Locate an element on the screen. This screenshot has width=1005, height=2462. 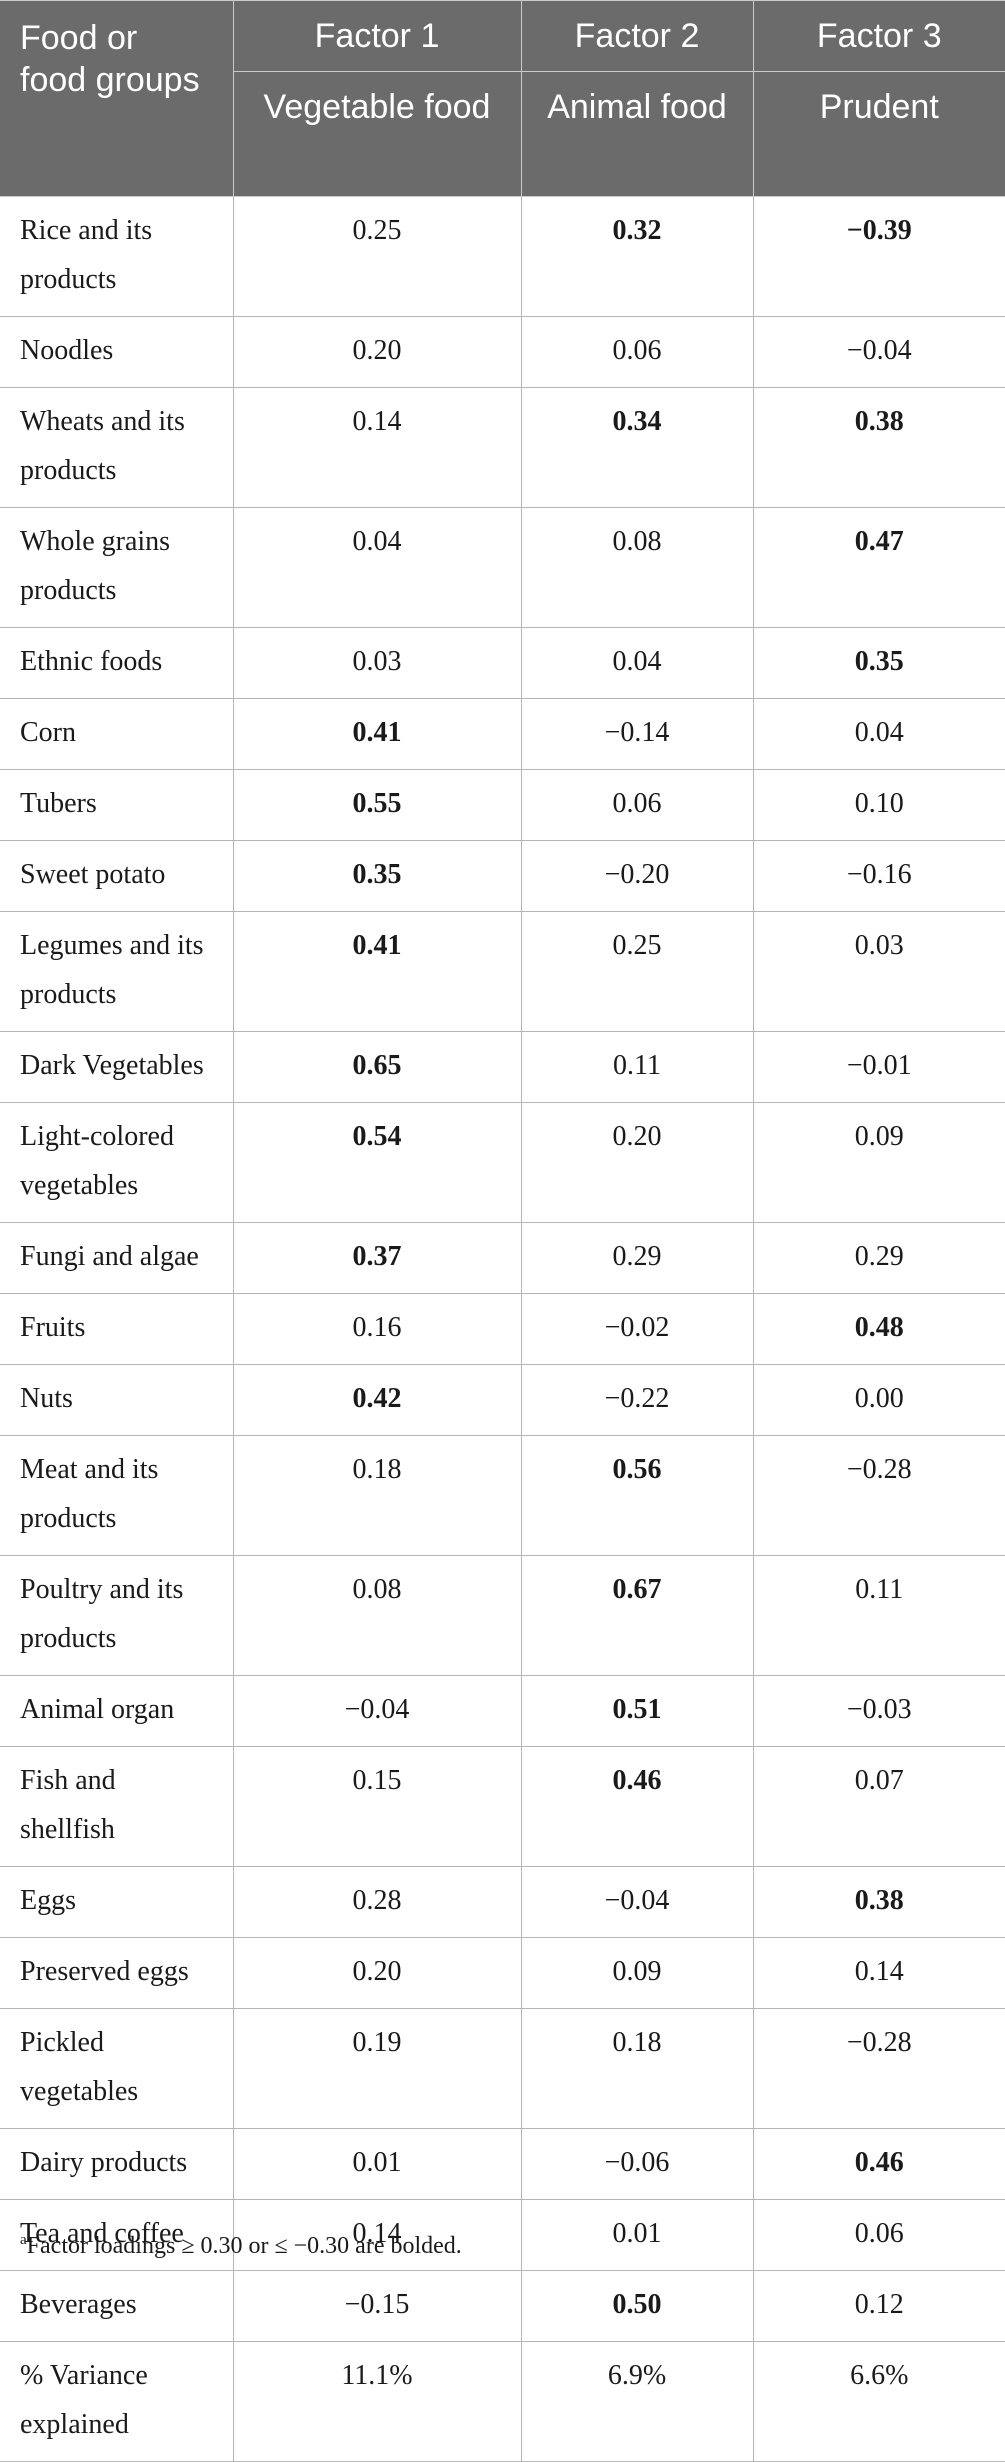
factor-2-loading-cell: 0.09 is located at coordinates (637, 1973).